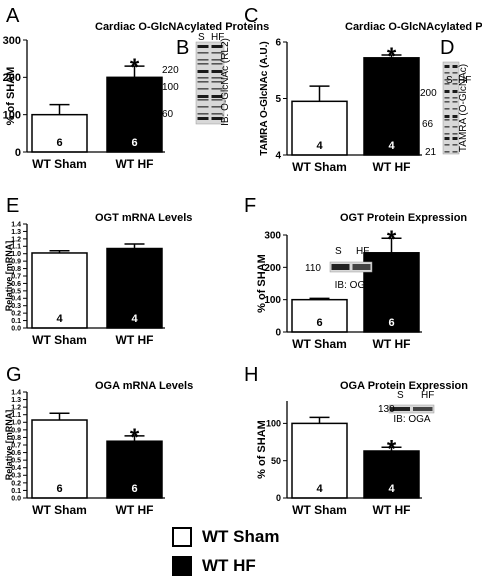 The height and width of the screenshot is (580, 482). What do you see at coordinates (16, 224) in the screenshot?
I see `y-tick-label-e: 1.4` at bounding box center [16, 224].